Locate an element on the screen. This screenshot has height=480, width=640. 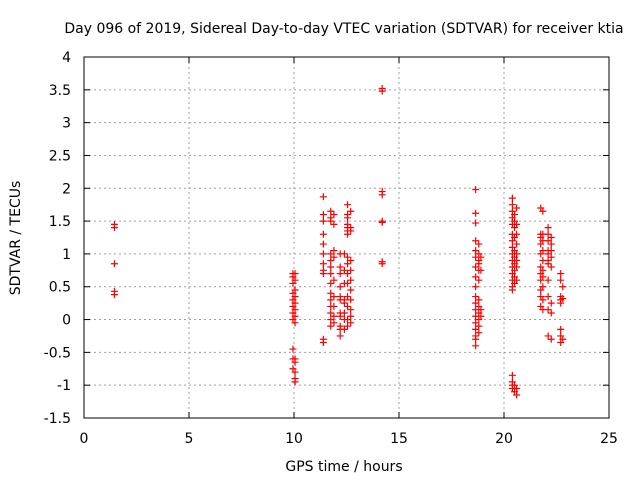
y-tick-label: 1 is located at coordinates (66, 255).